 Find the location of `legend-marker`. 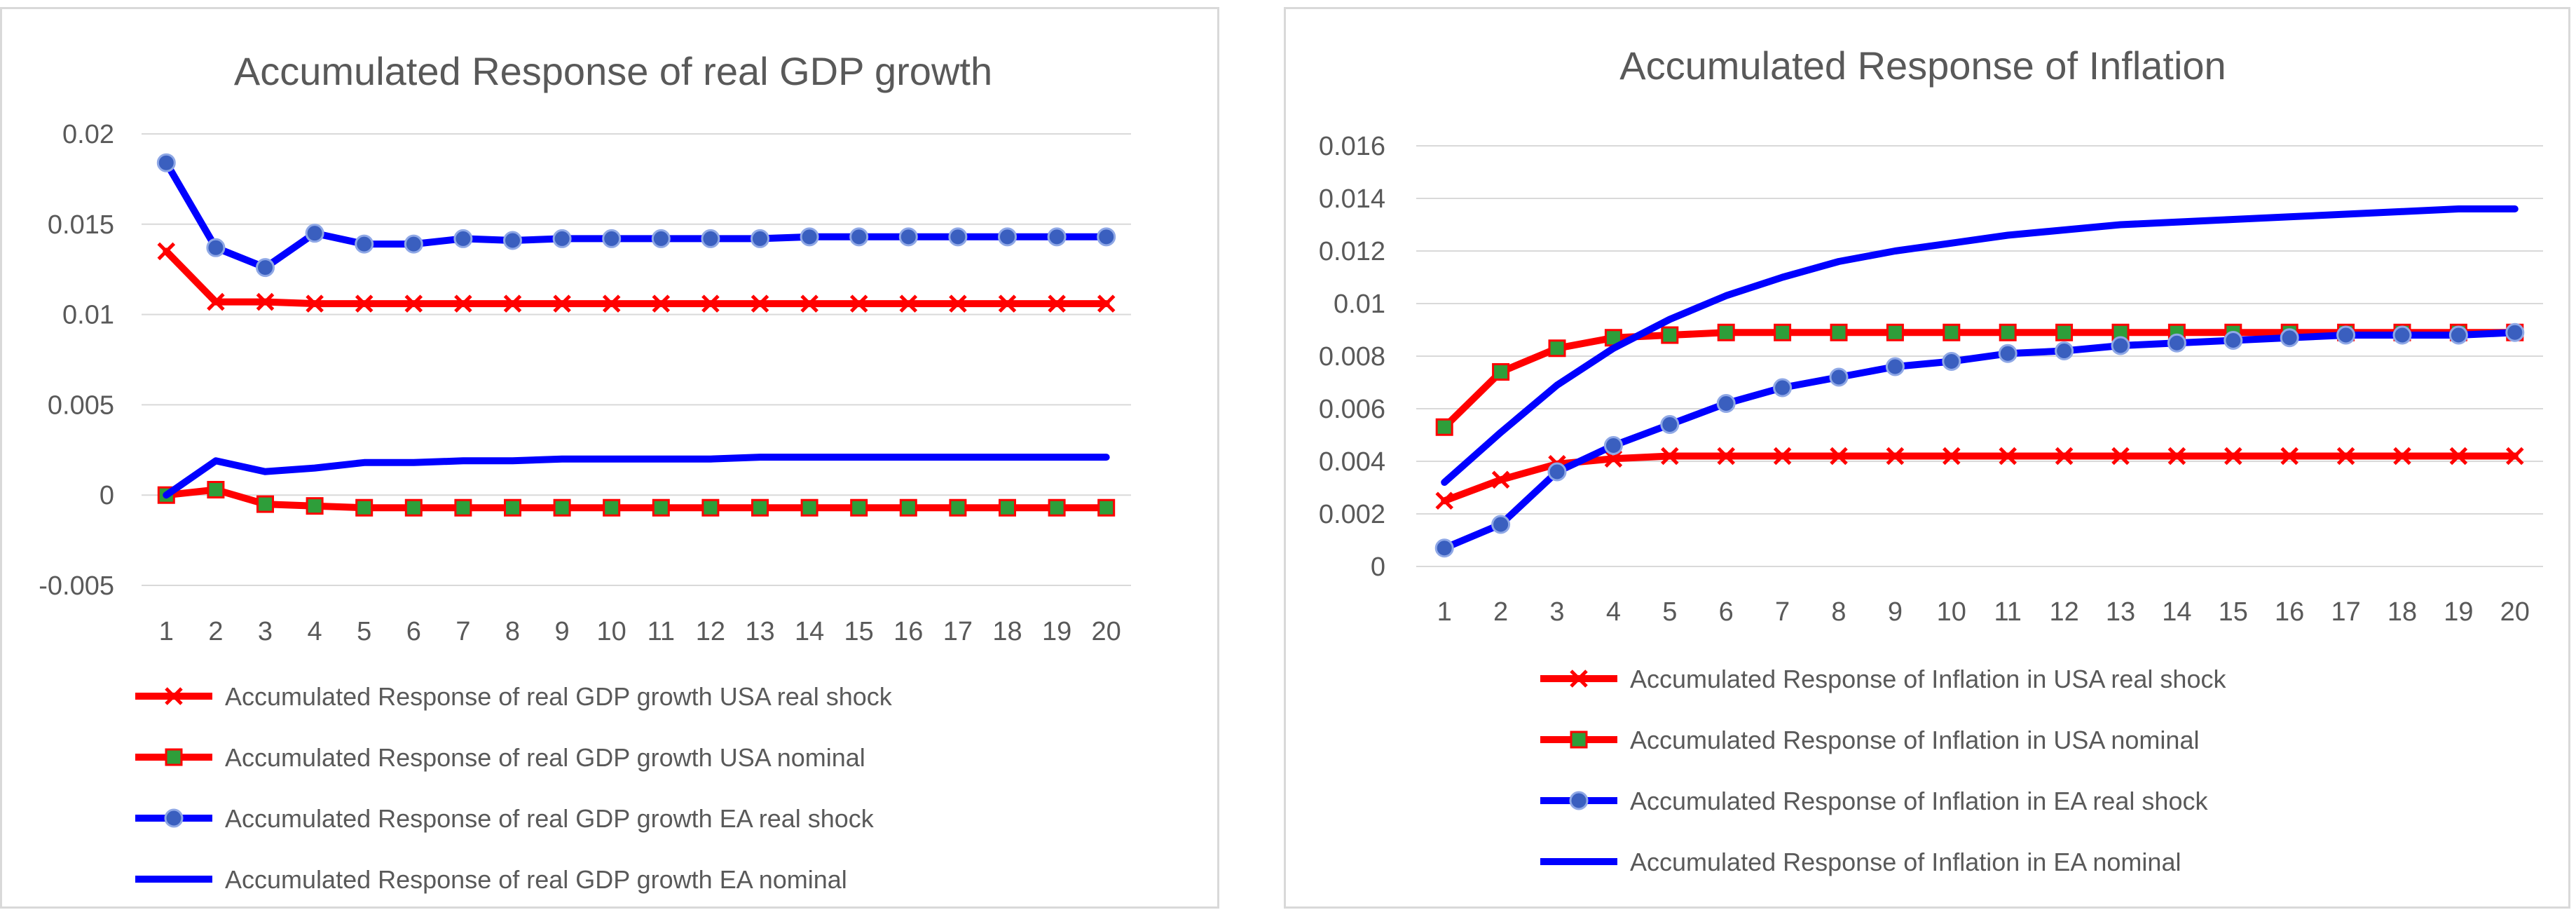

legend-marker is located at coordinates (174, 818).